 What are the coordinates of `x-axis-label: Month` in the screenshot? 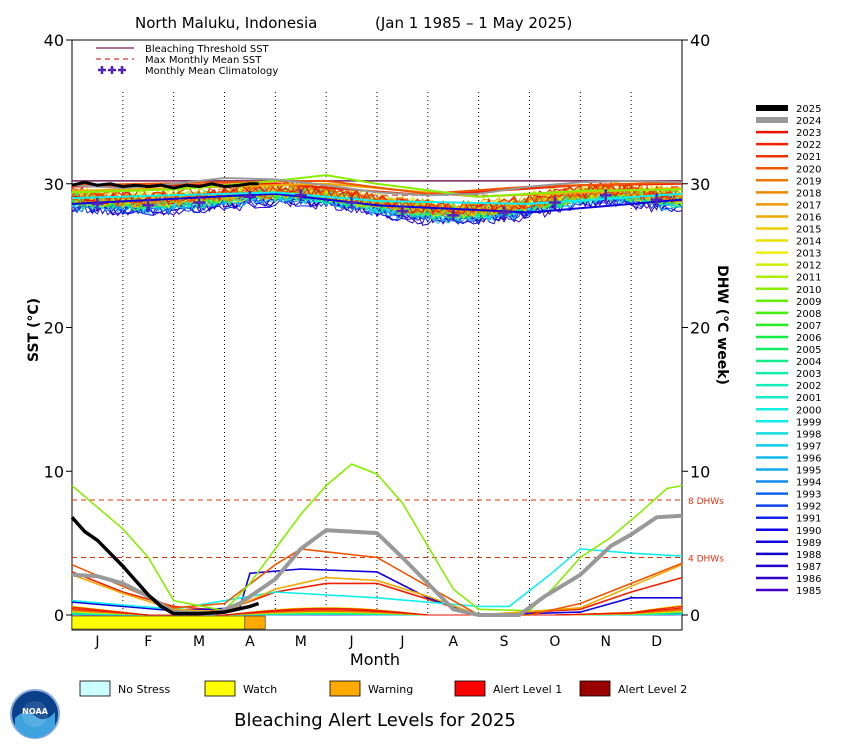 It's located at (375, 659).